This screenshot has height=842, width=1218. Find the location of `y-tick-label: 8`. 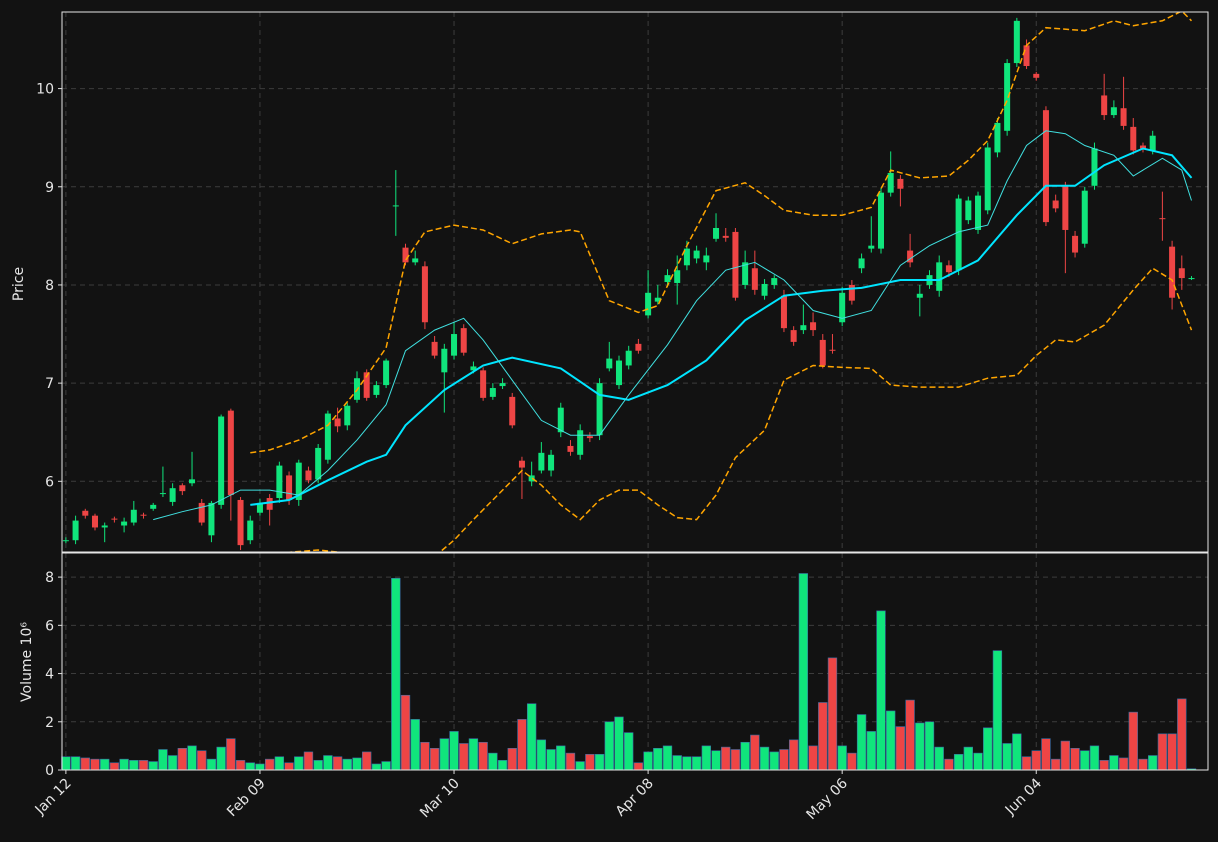

y-tick-label: 8 is located at coordinates (49, 286).